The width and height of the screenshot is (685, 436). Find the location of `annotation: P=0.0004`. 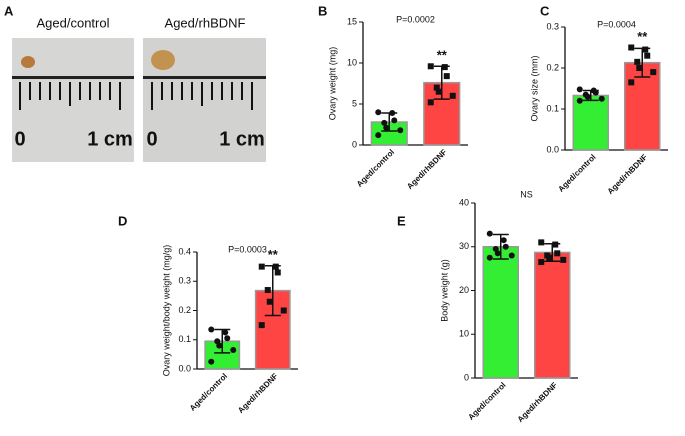

annotation: P=0.0004 is located at coordinates (616, 24).